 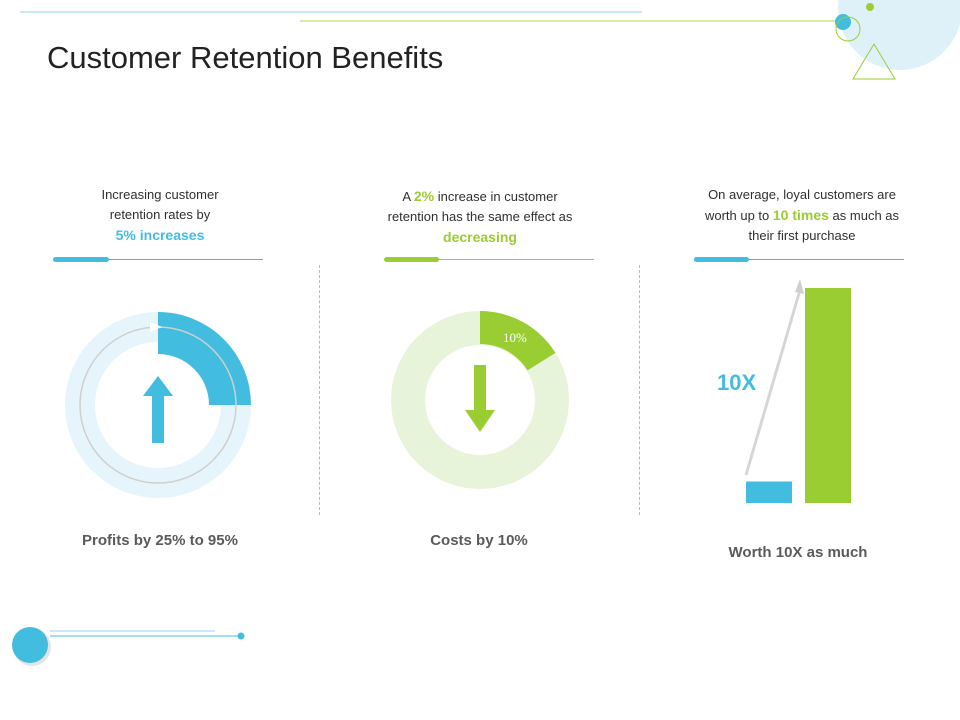 I want to click on col3-bar-small, so click(x=769, y=492).